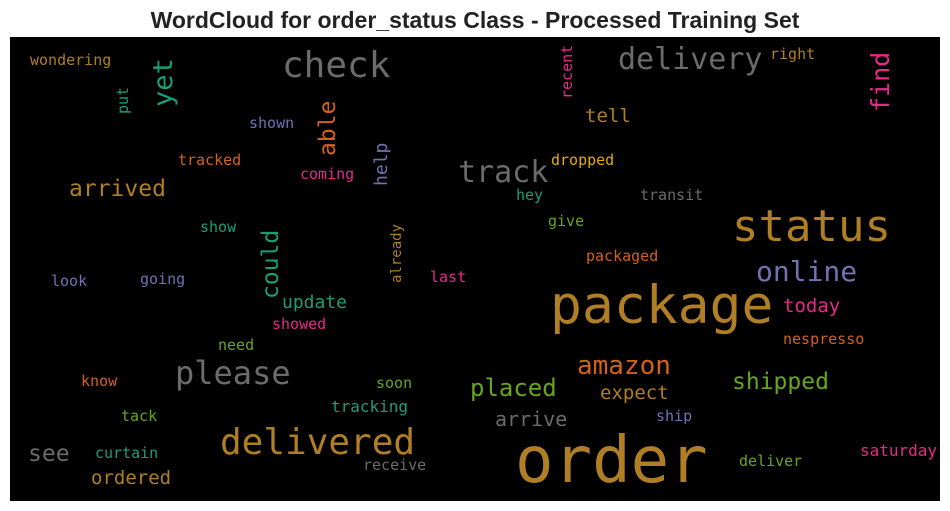  What do you see at coordinates (503, 172) in the screenshot?
I see `word-track: track` at bounding box center [503, 172].